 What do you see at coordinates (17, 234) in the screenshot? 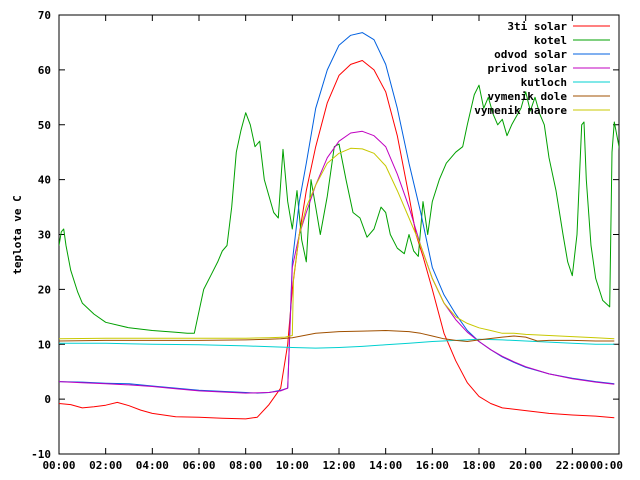
I see `y-axis-title: teplota ve C` at bounding box center [17, 234].